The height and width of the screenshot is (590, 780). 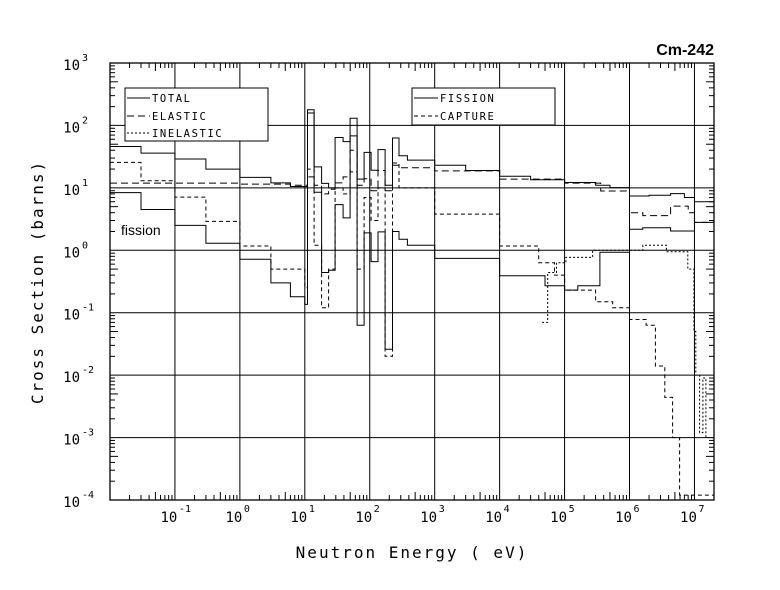 I want to click on y-tick-exponent: 0, so click(x=85, y=245).